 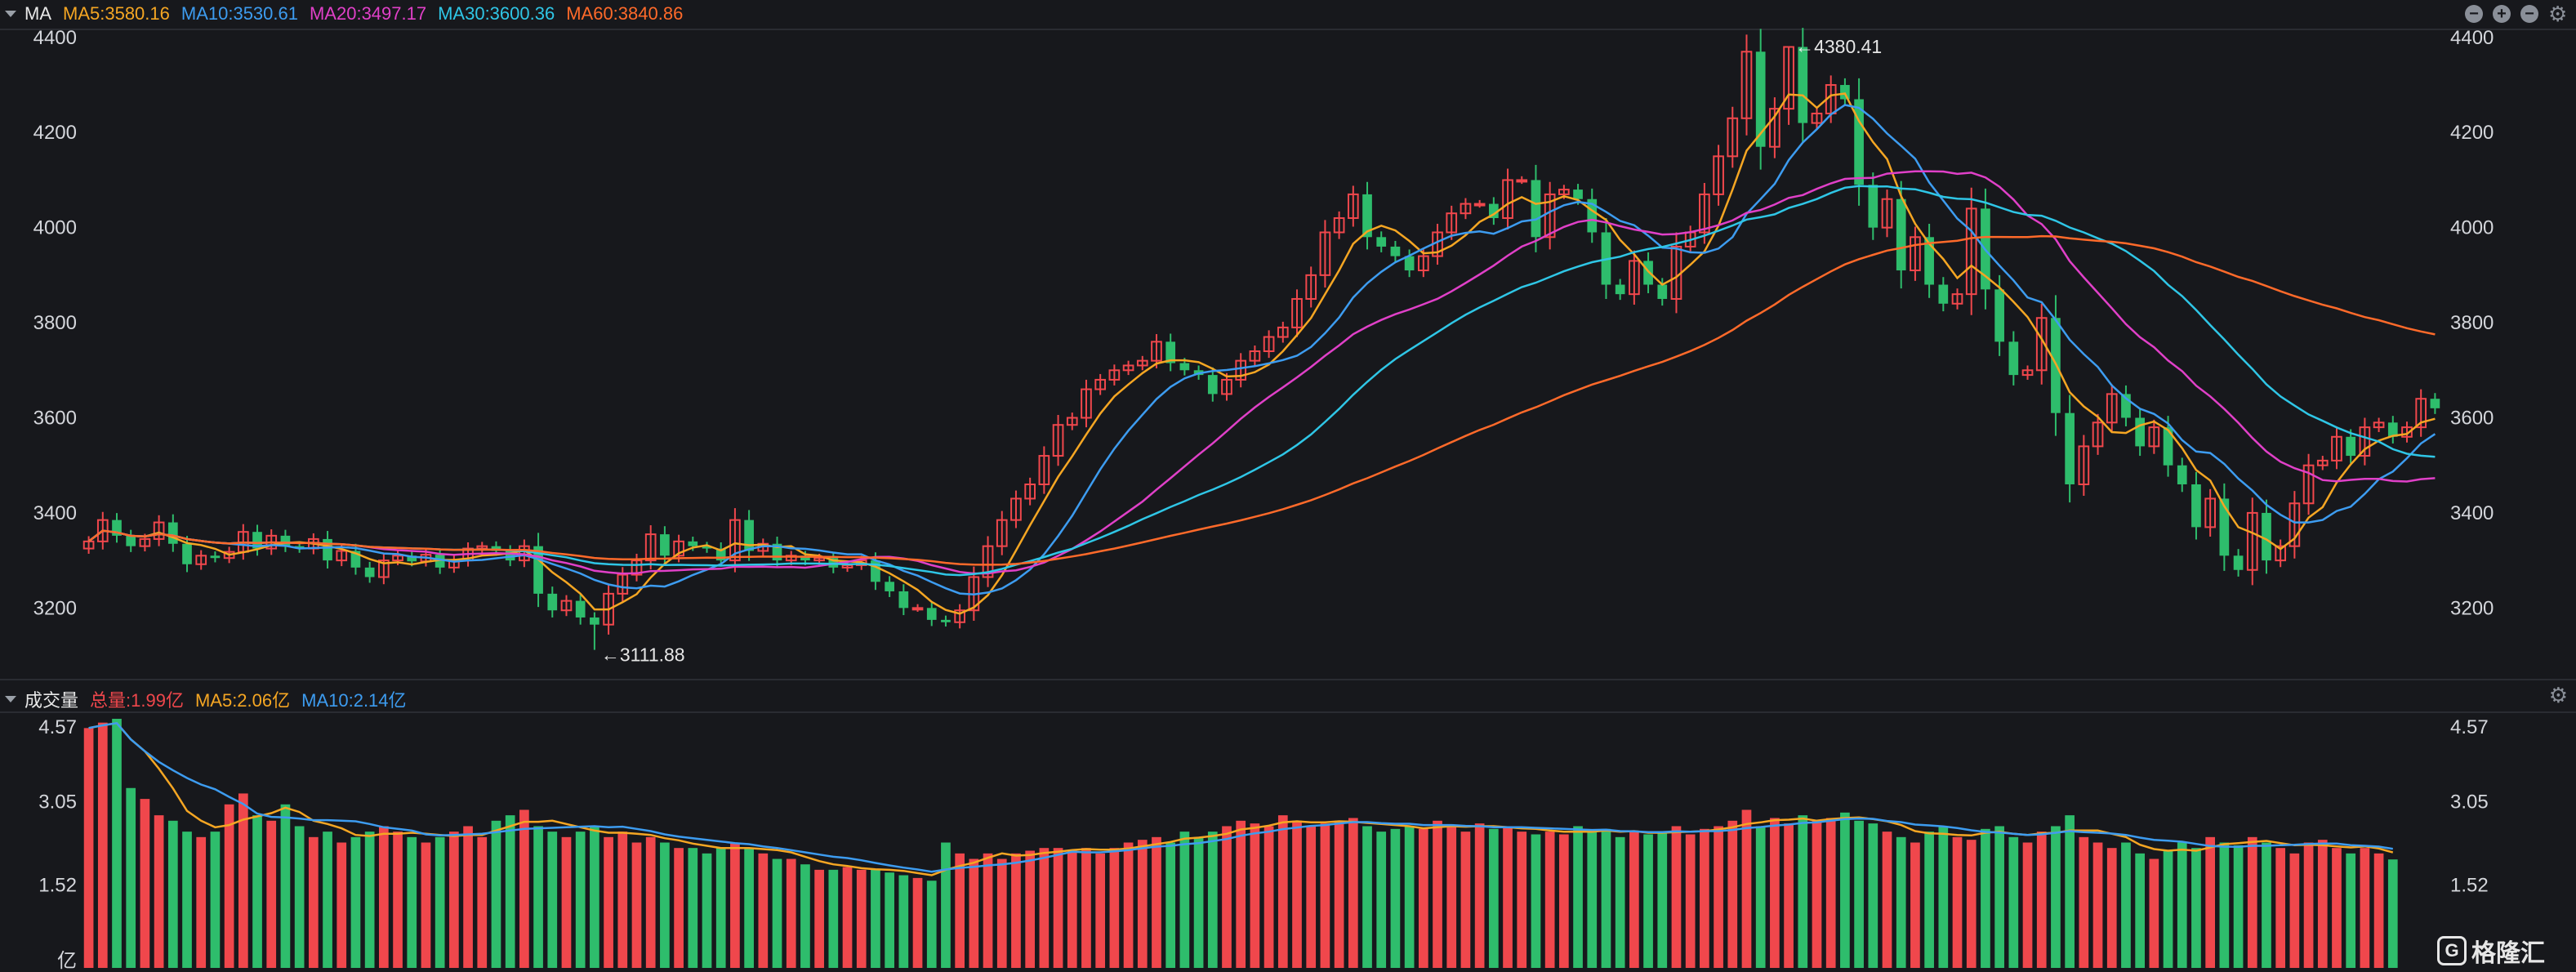 I want to click on volume-gear-icon: ⚙, so click(x=2558, y=695).